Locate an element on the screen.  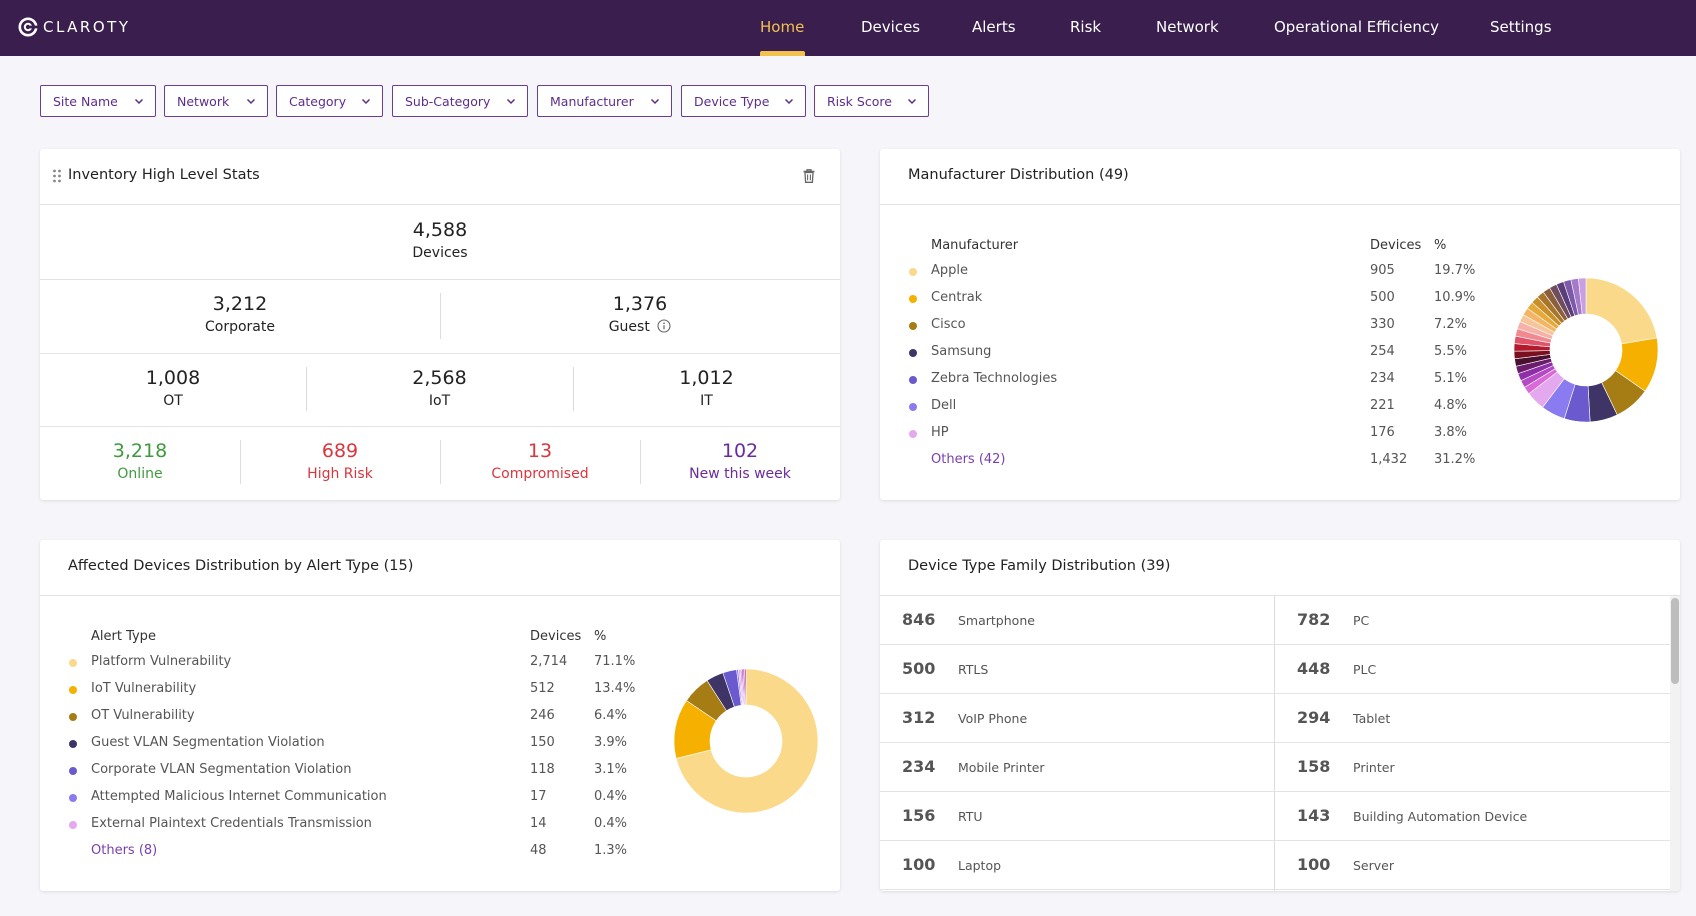
filter-device-type: Device Type is located at coordinates (743, 101).